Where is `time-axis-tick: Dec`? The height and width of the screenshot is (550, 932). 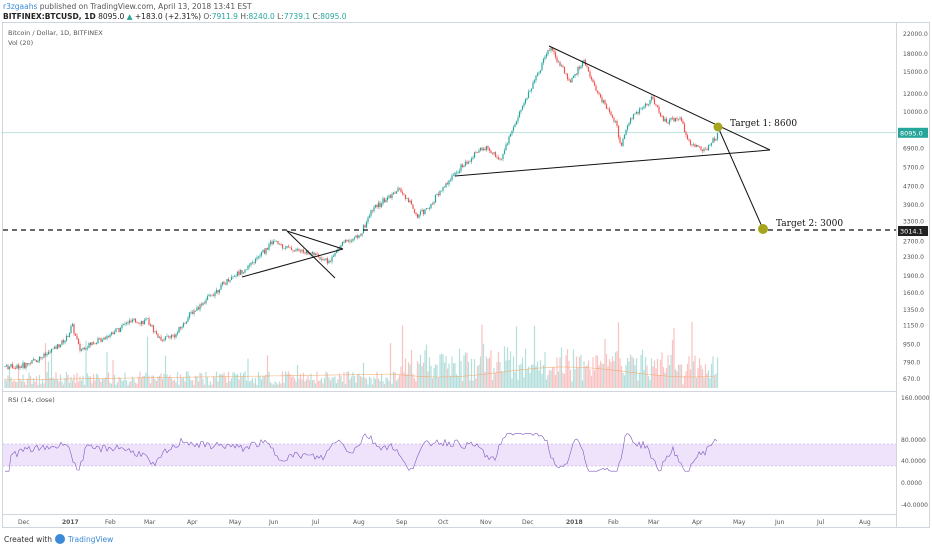 time-axis-tick: Dec is located at coordinates (528, 522).